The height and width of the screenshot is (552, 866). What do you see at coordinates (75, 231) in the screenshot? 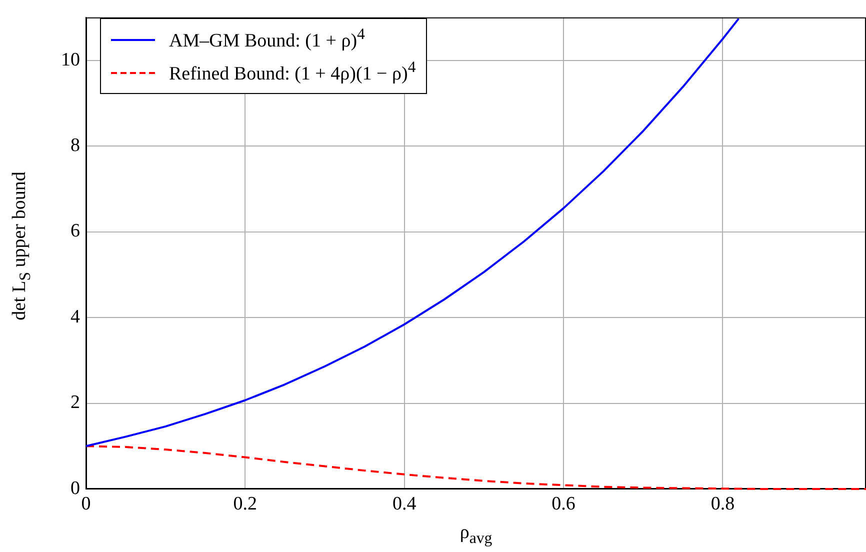
I see `y-tick-label: 6` at bounding box center [75, 231].